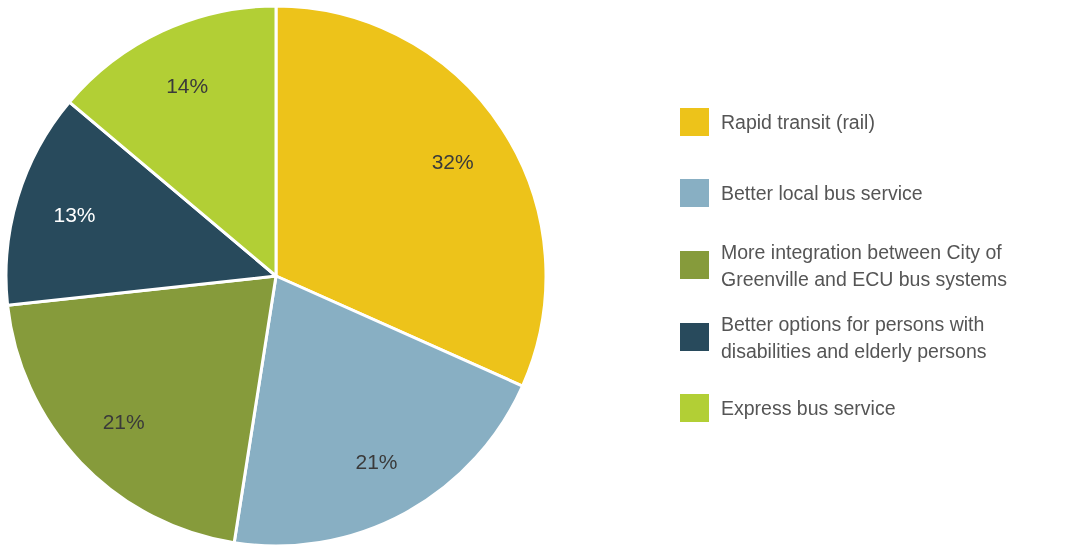  Describe the element at coordinates (798, 122) in the screenshot. I see `legend-label: Rapid transit (rail)` at that location.